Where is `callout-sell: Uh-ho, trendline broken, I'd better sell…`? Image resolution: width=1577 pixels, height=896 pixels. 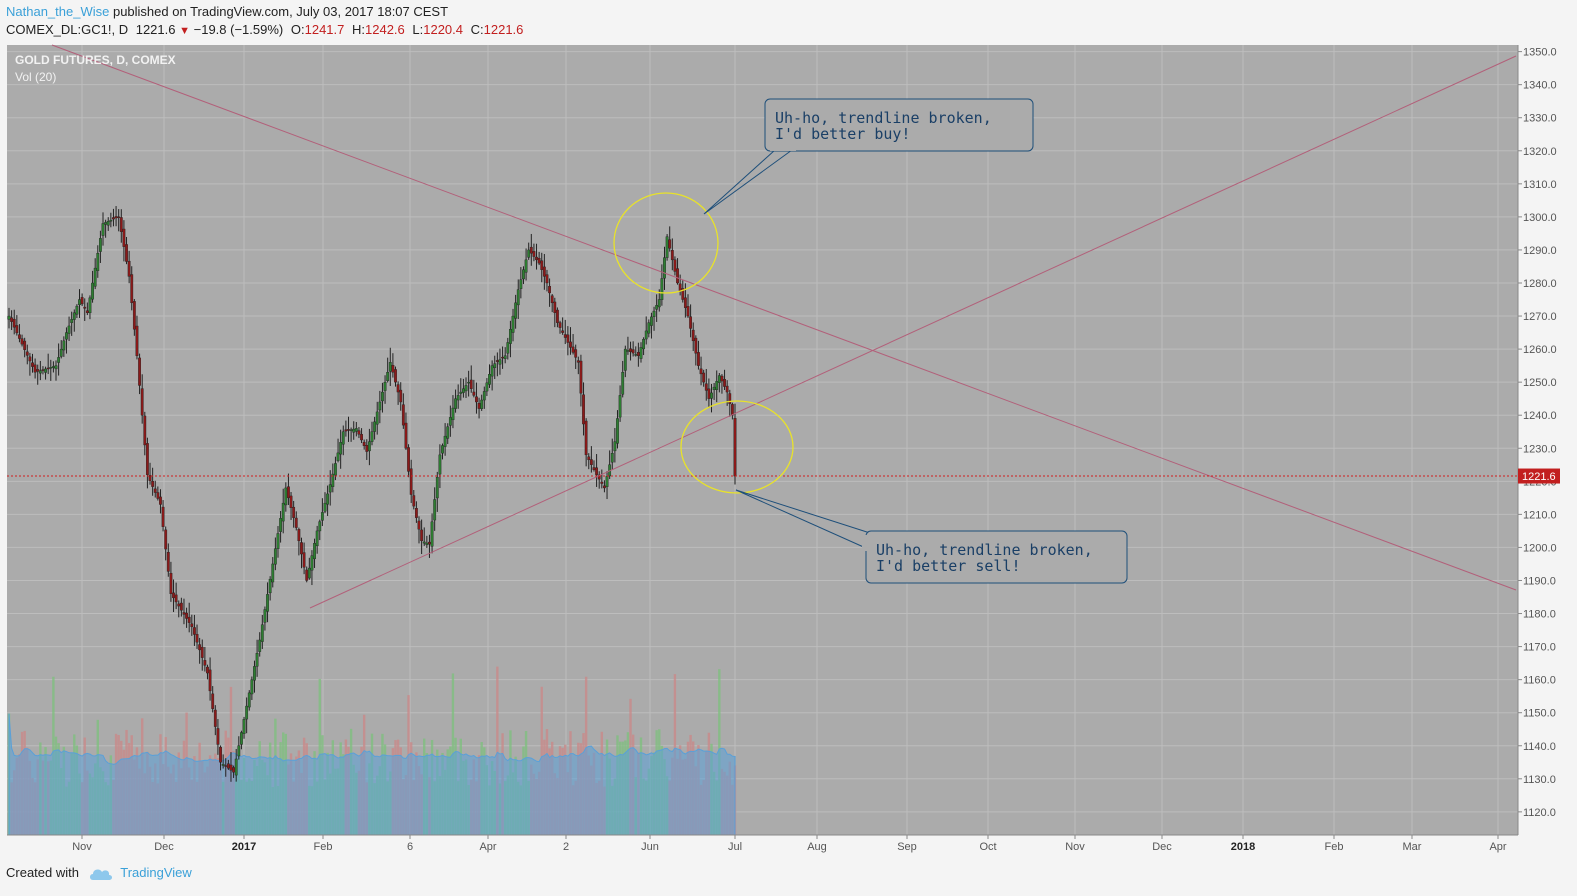 callout-sell: Uh-ho, trendline broken, I'd better sell… is located at coordinates (931, 536).